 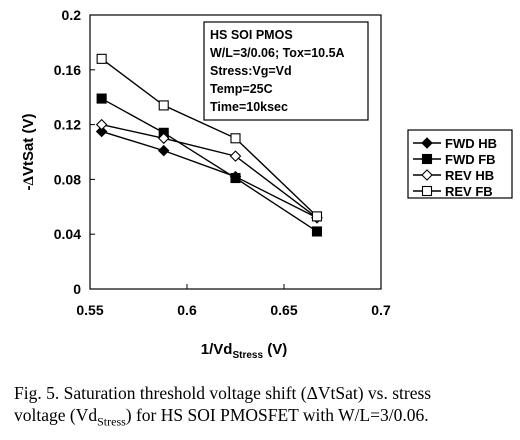 I want to click on legend-label: REV HB, so click(x=469, y=175).